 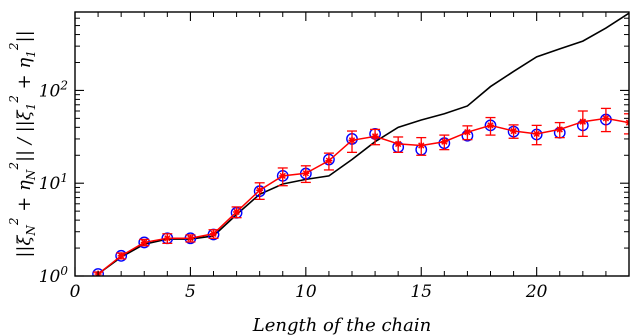 I want to click on x-tick-label: 5, so click(x=190, y=292).